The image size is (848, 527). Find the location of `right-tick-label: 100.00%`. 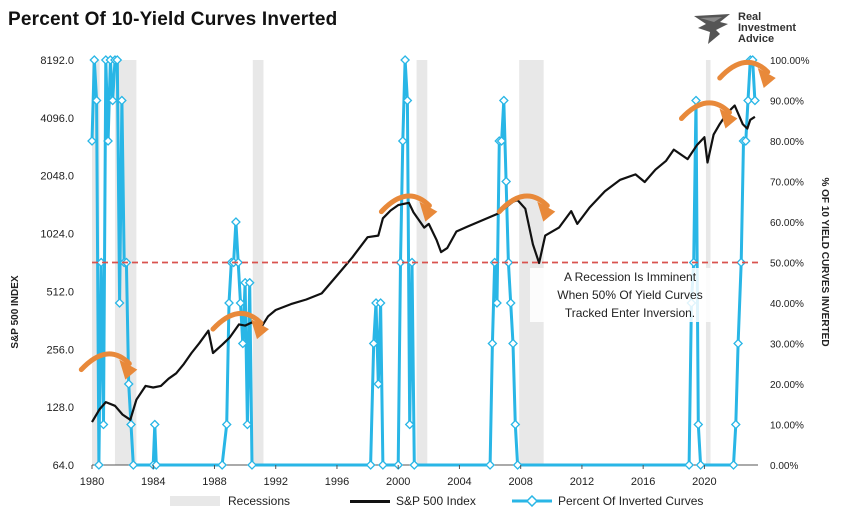

right-tick-label: 100.00% is located at coordinates (790, 61).